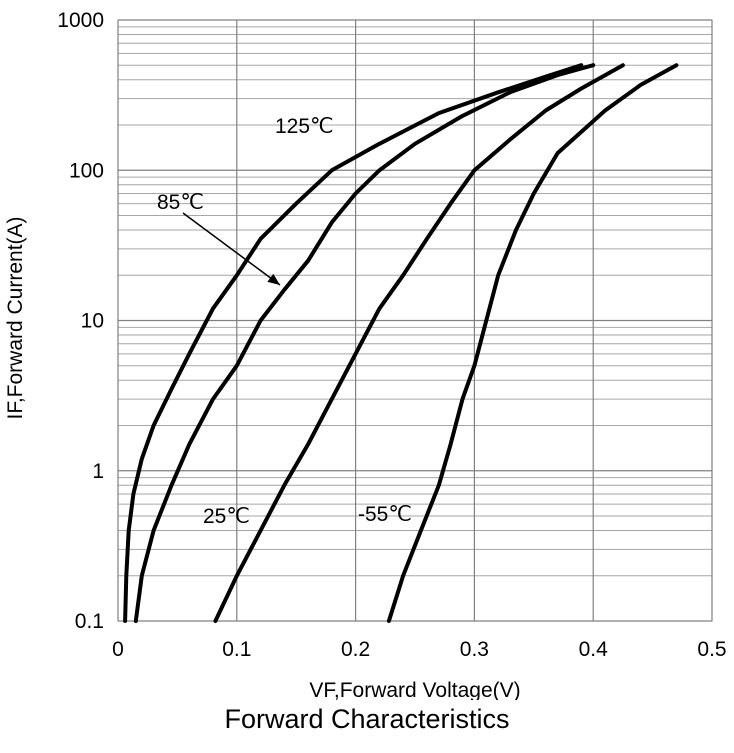  I want to click on x-tick-label: 0.3, so click(474, 649).